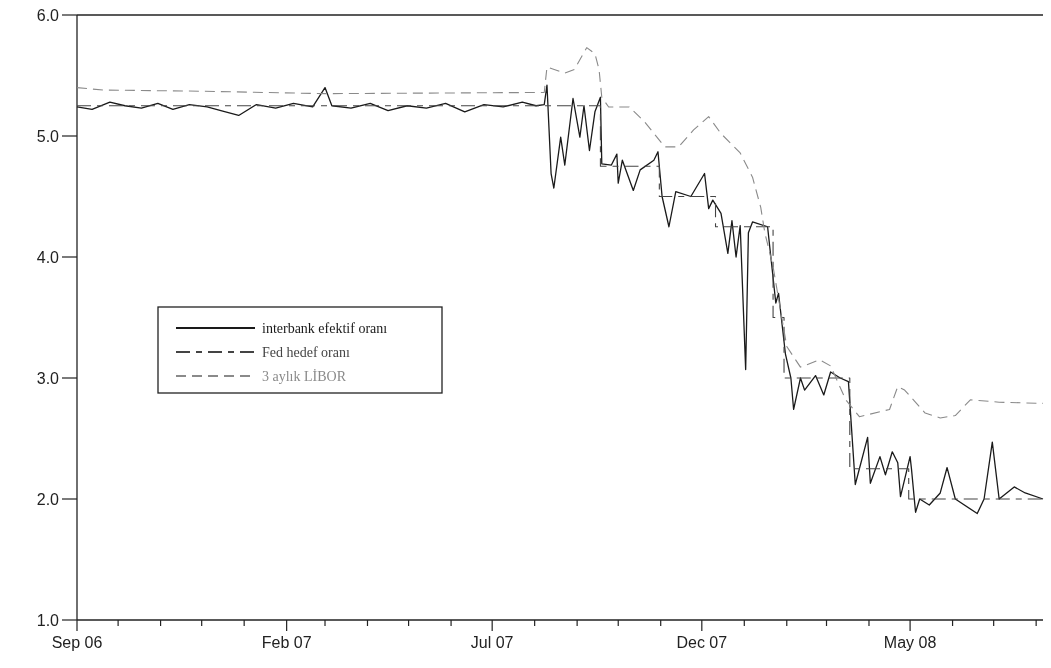 The image size is (1051, 668). Describe the element at coordinates (304, 376) in the screenshot. I see `text: 3 aylık LİBOR` at that location.